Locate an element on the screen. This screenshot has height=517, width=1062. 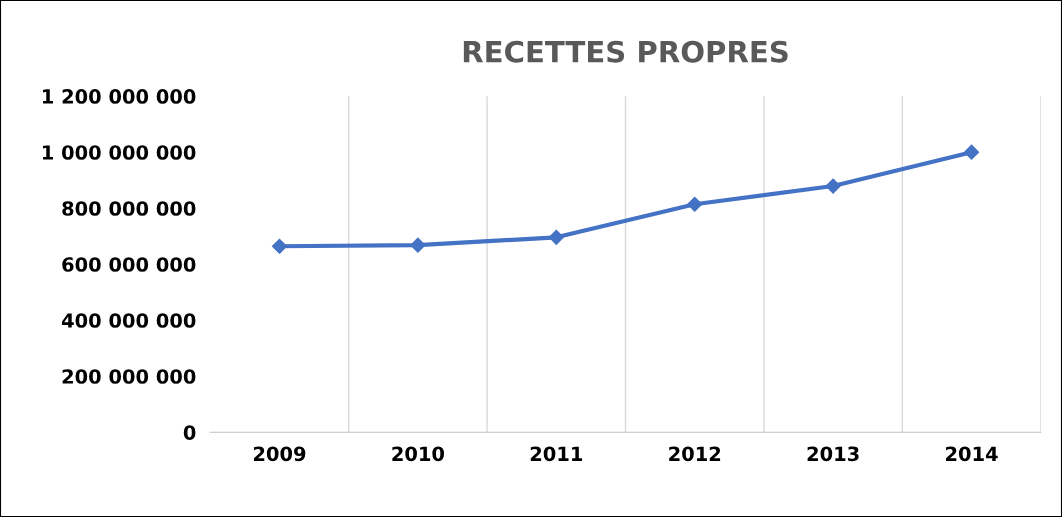
x-tick-label: 2012 is located at coordinates (695, 454).